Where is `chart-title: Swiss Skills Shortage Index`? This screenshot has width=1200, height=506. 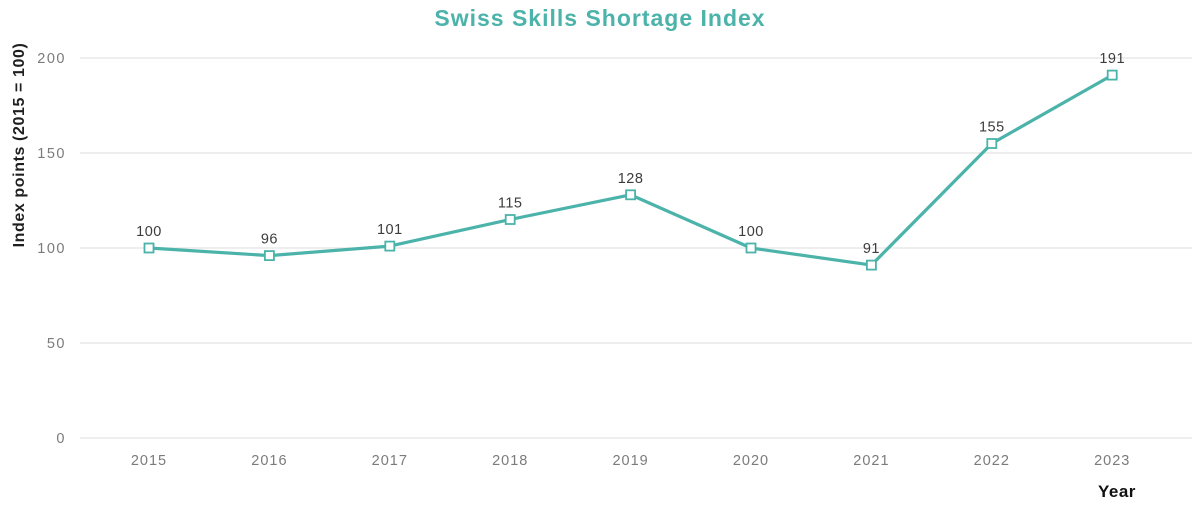
chart-title: Swiss Skills Shortage Index is located at coordinates (600, 18).